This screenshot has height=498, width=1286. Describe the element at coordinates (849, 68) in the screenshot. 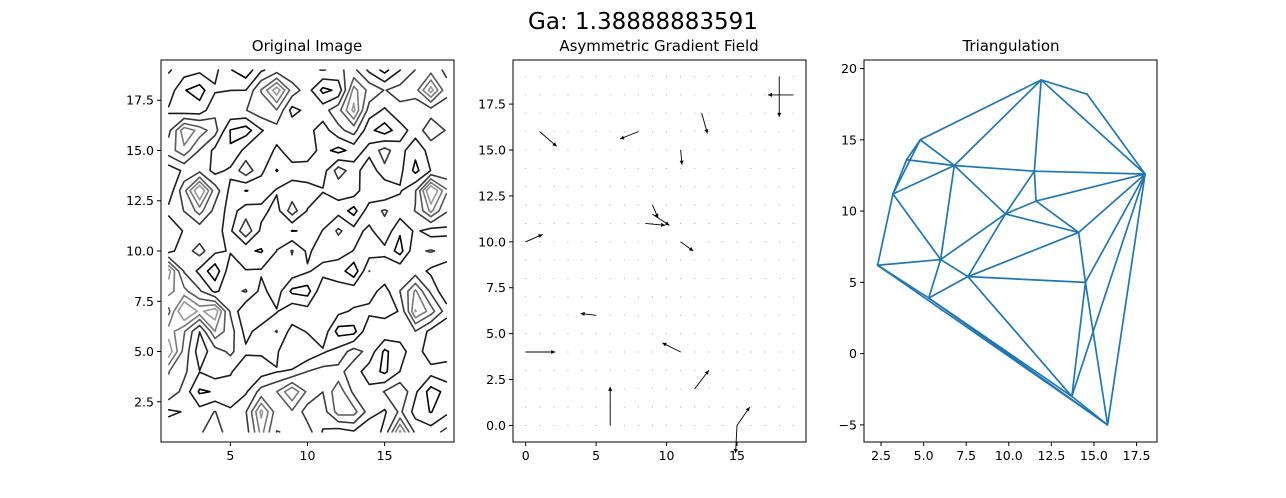

I see `triangulation-y-tick-label: 20` at that location.